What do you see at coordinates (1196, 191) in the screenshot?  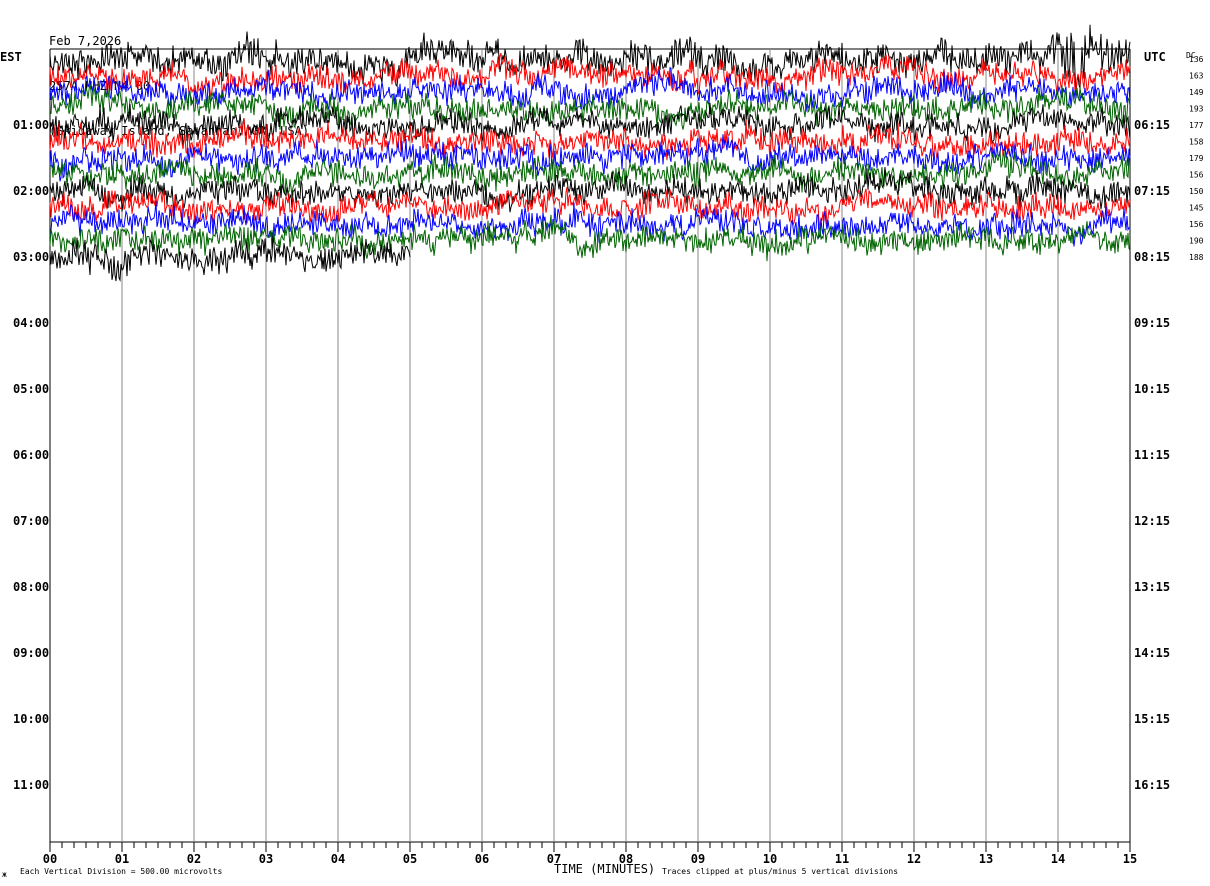 I see `dc-offset-value: 150` at bounding box center [1196, 191].